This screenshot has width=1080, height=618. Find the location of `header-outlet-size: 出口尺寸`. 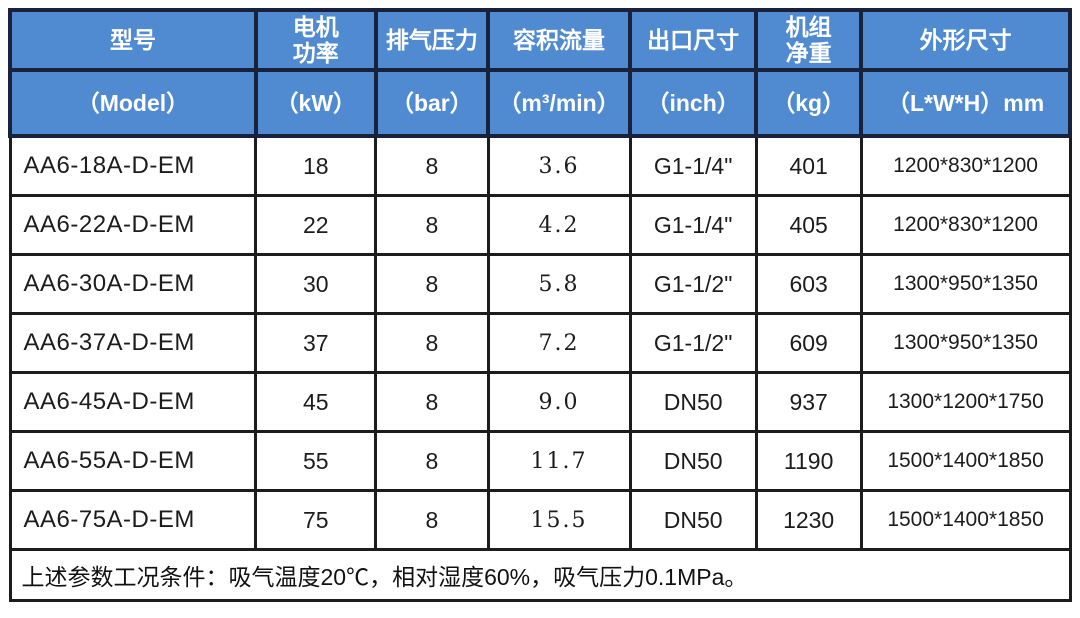

header-outlet-size: 出口尺寸 is located at coordinates (693, 40).